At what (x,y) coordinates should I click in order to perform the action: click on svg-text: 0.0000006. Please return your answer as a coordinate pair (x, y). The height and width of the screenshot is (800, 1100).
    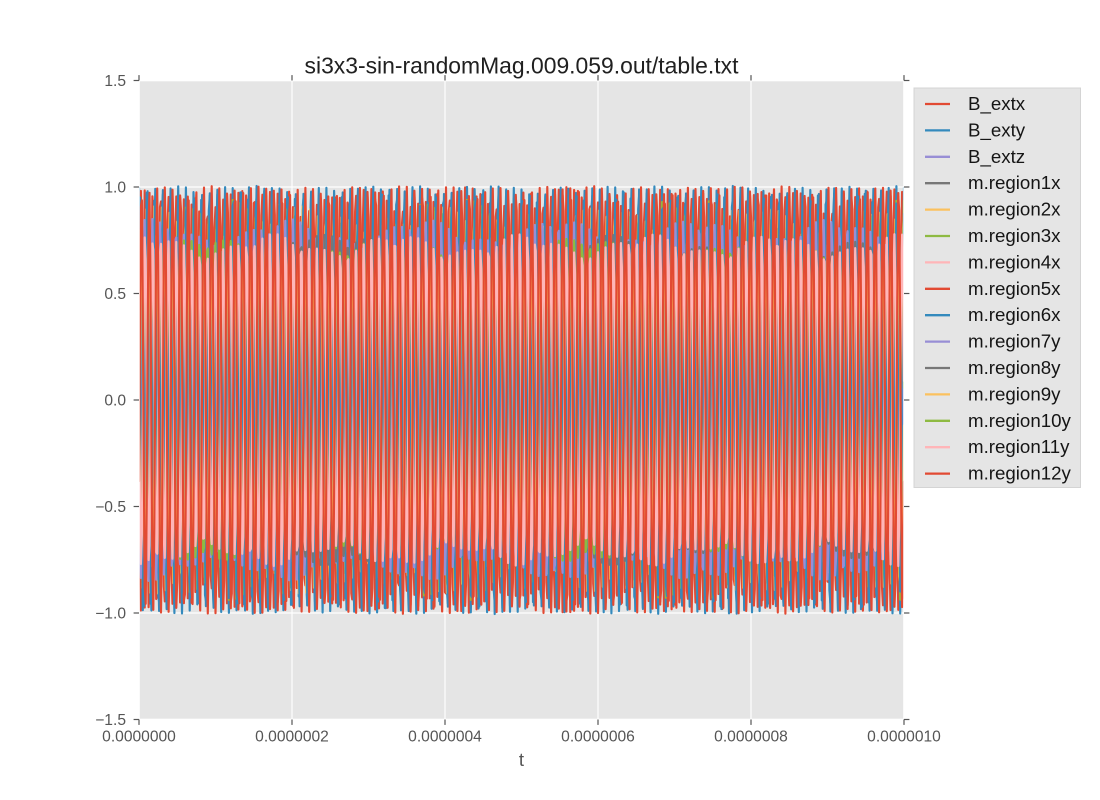
    Looking at the image, I should click on (598, 737).